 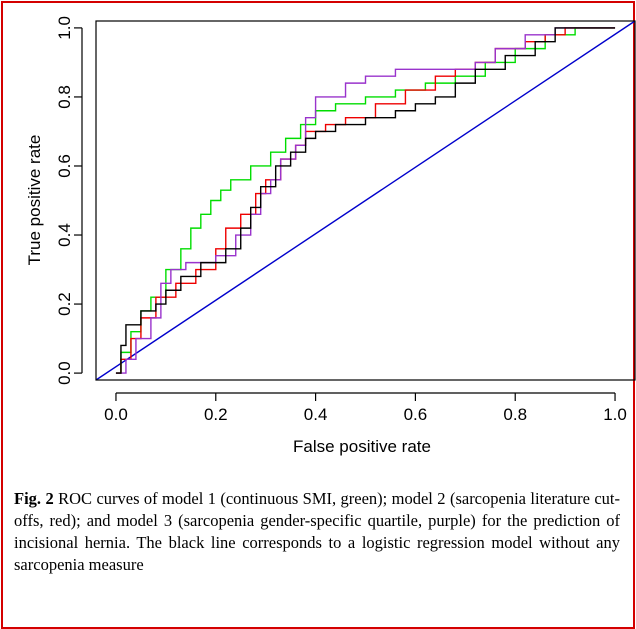 What do you see at coordinates (64, 304) in the screenshot?
I see `y-tick-label: 0.2` at bounding box center [64, 304].